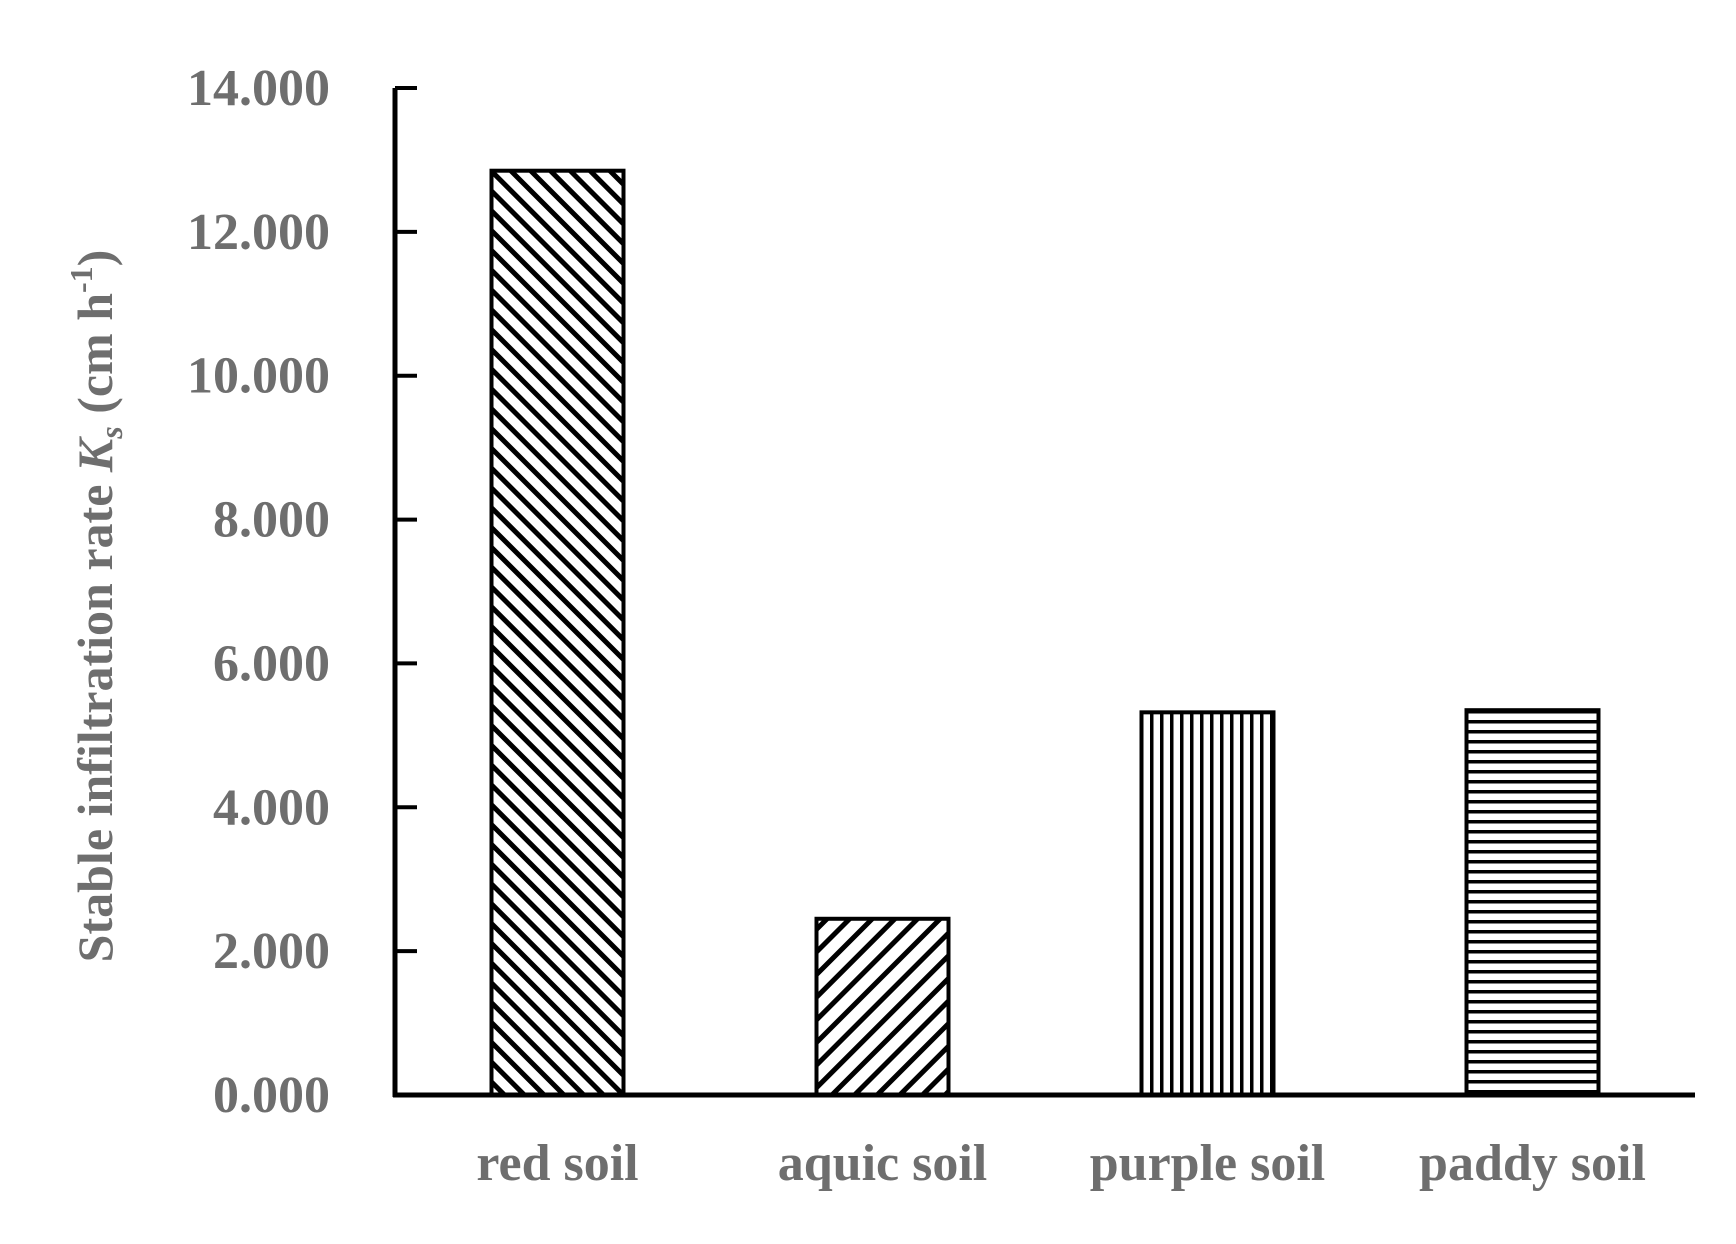 Image resolution: width=1736 pixels, height=1244 pixels. I want to click on y-tick-label: 4.000, so click(271, 807).